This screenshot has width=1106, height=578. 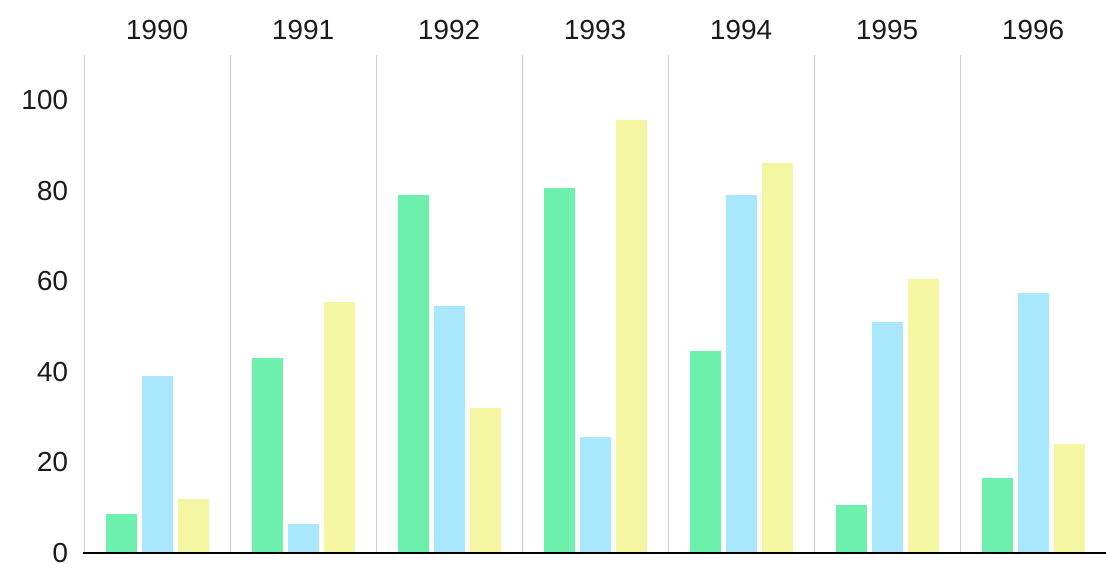 I want to click on bar-blue-1993, so click(x=595, y=495).